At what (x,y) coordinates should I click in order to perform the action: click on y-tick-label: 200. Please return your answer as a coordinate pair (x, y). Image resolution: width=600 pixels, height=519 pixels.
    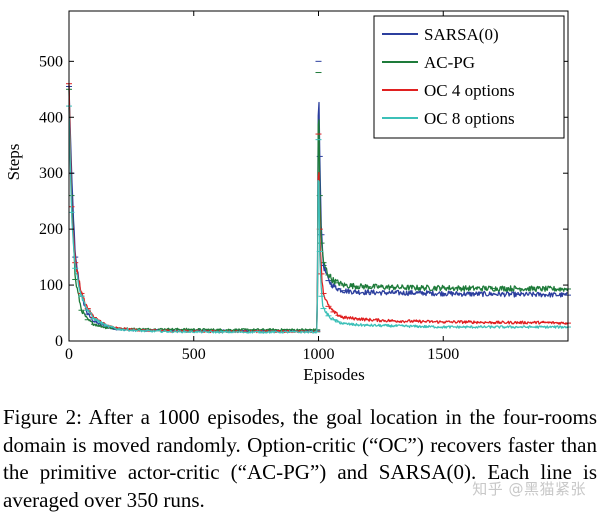
    Looking at the image, I should click on (51, 229).